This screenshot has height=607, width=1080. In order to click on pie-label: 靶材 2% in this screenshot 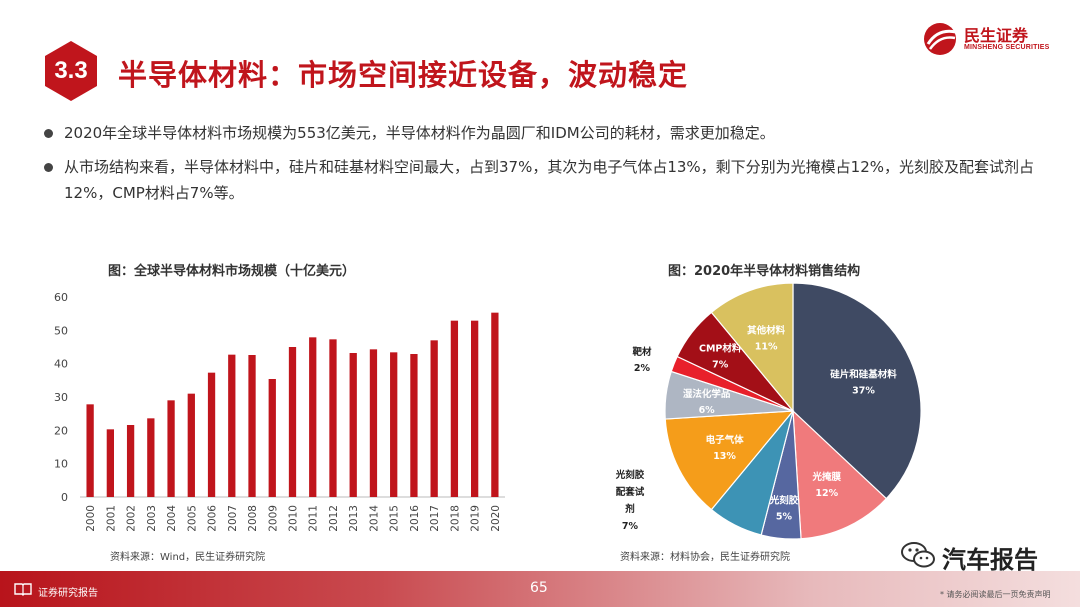, I will do `click(642, 360)`.